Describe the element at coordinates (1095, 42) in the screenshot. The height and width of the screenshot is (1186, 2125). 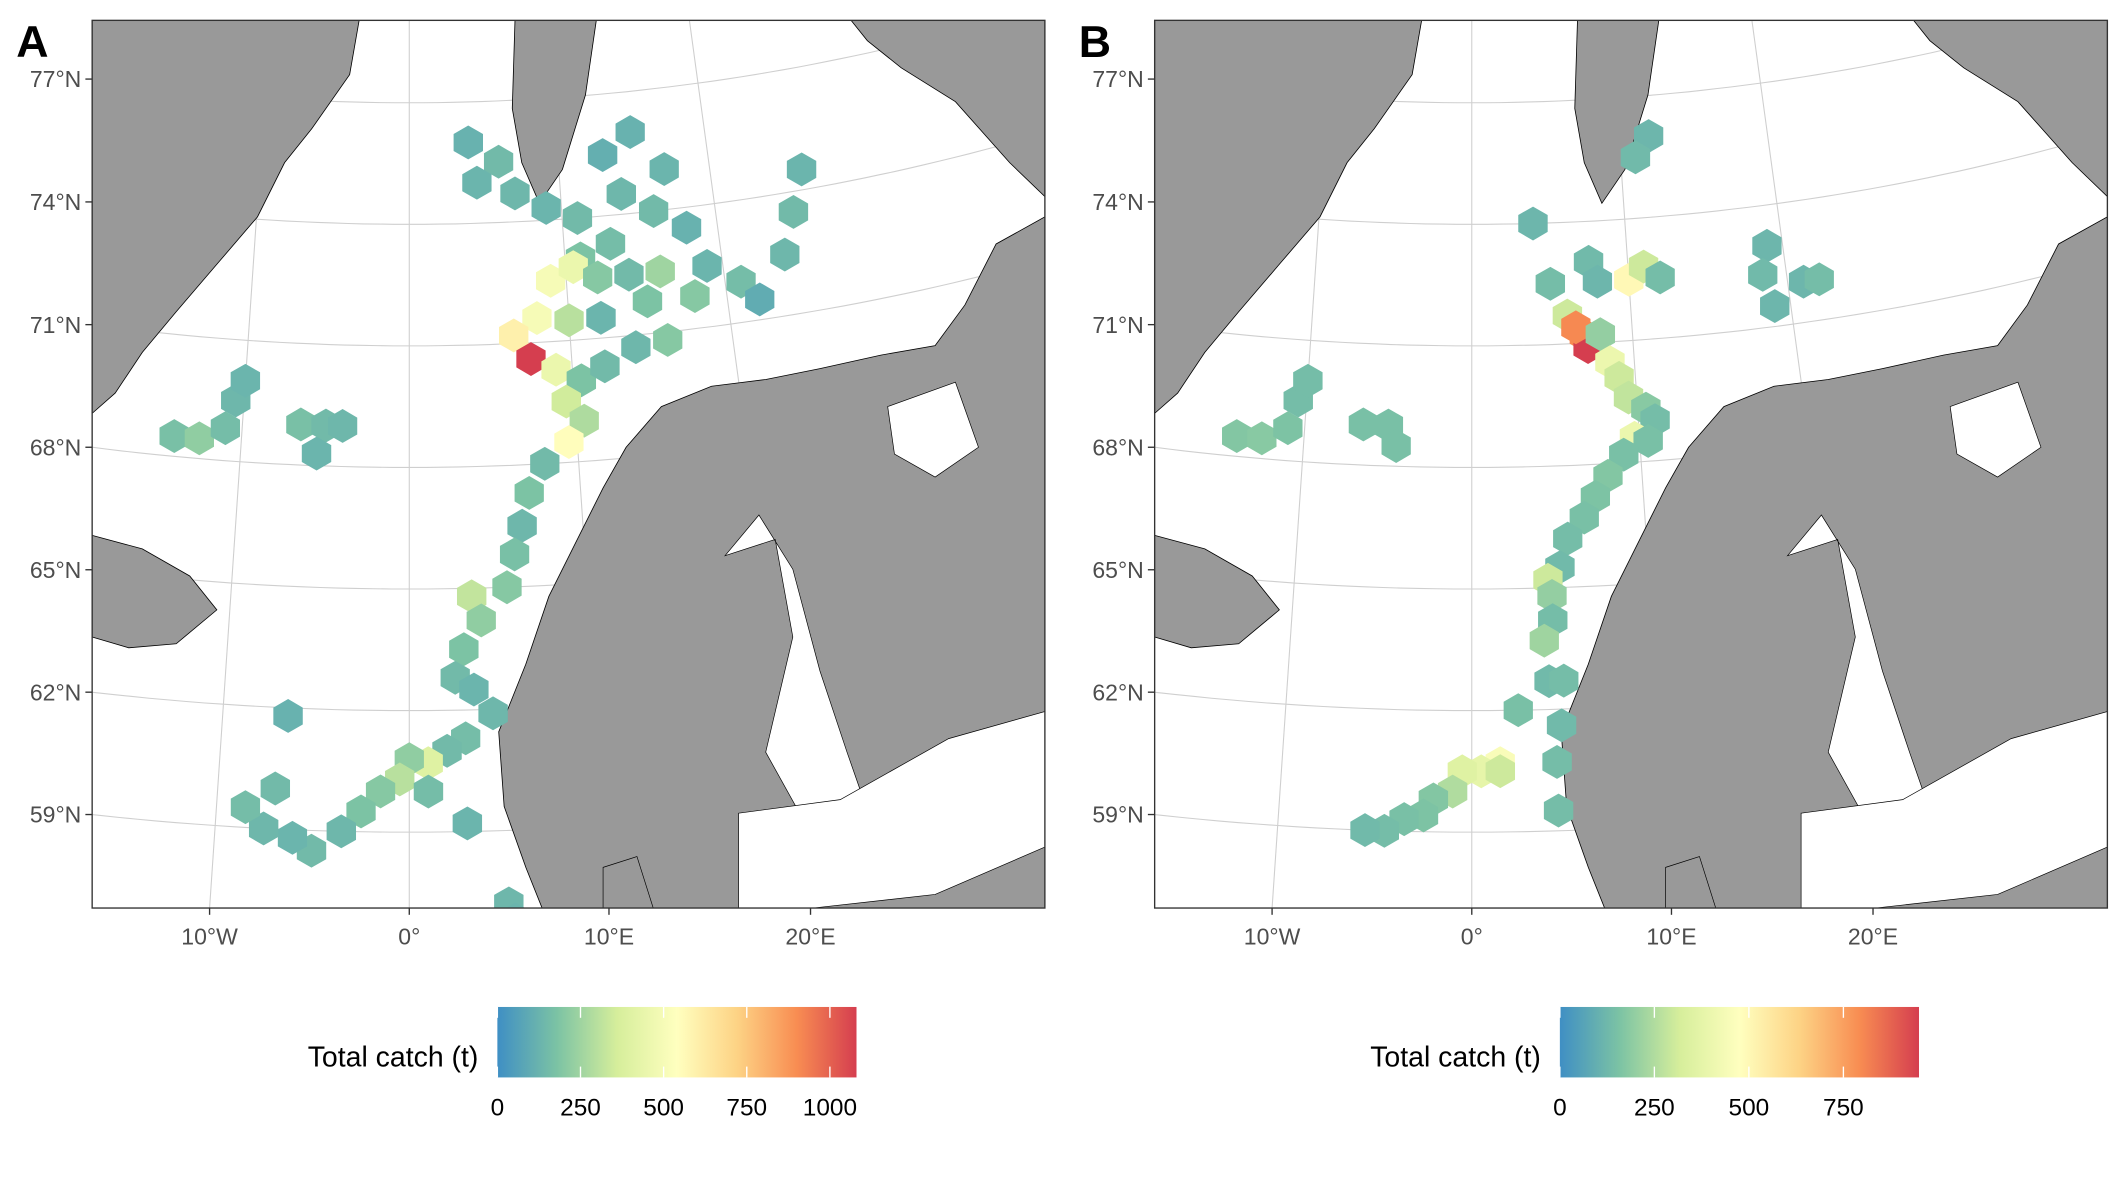
I see `panel-label: B` at that location.